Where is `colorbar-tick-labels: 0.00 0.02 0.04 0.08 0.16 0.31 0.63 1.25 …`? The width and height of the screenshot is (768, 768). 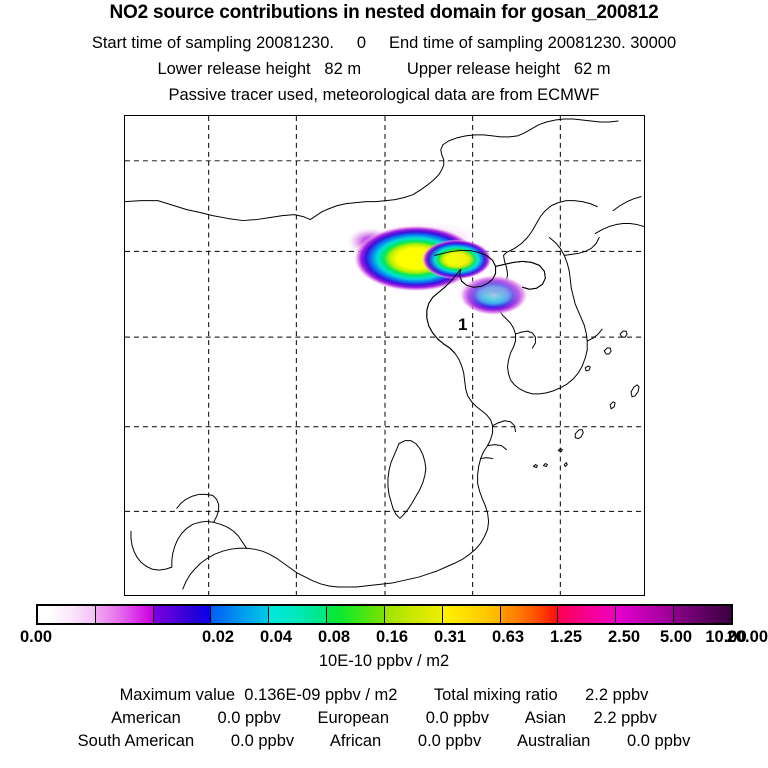 colorbar-tick-labels: 0.00 0.02 0.04 0.08 0.16 0.31 0.63 1.25 … is located at coordinates (384, 639).